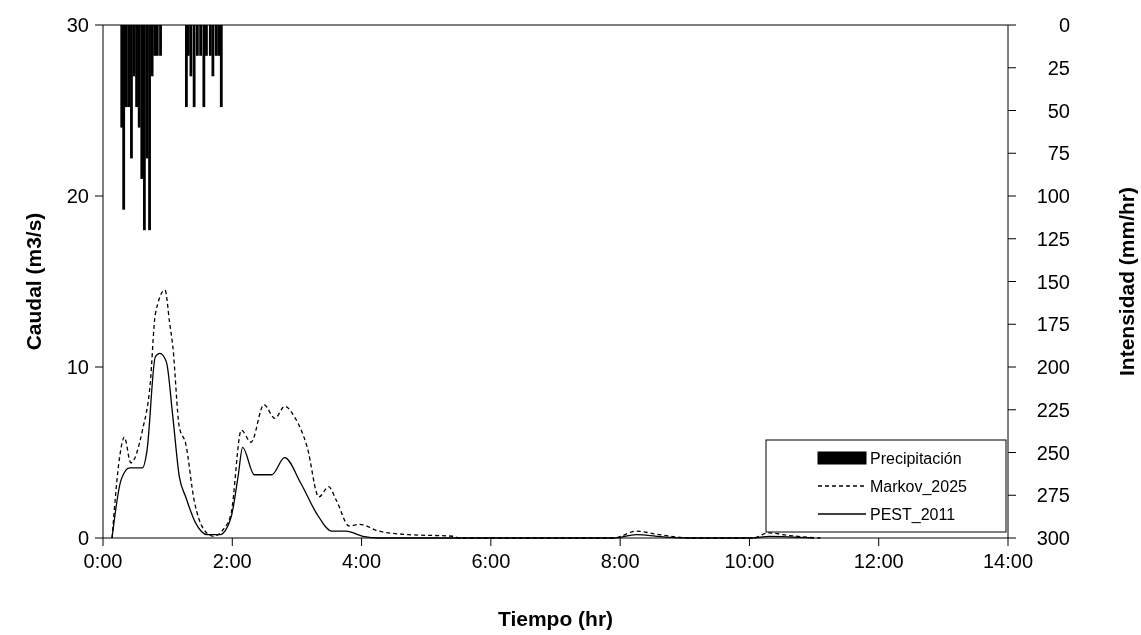 This screenshot has height=635, width=1141. Describe the element at coordinates (77, 25) in the screenshot. I see `y-tick-label: 30` at that location.